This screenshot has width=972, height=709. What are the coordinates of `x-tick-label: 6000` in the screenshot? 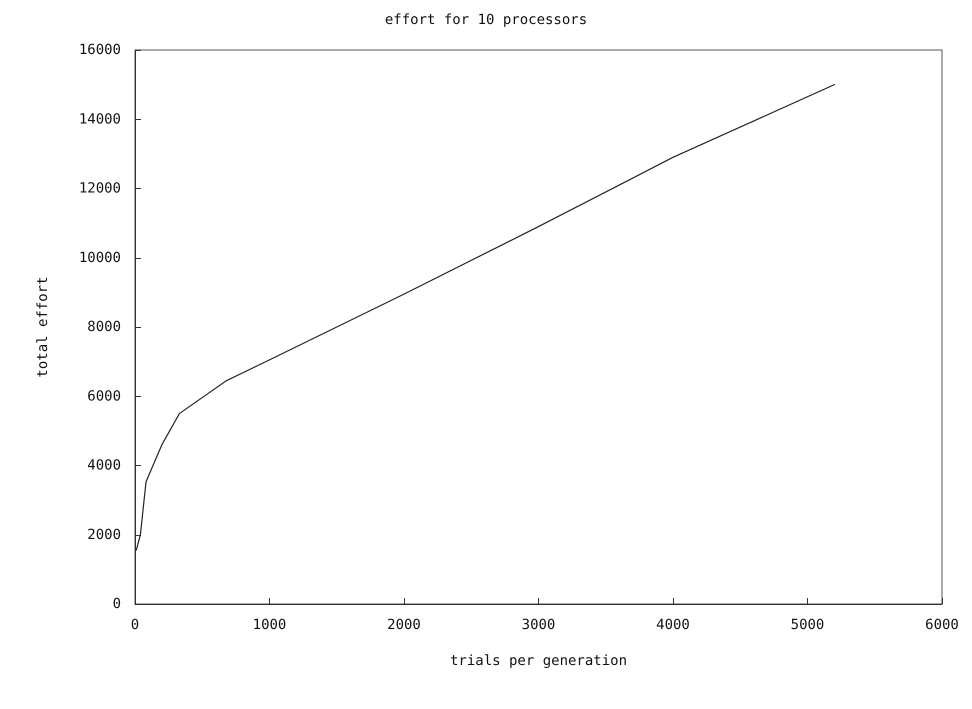 It's located at (942, 625).